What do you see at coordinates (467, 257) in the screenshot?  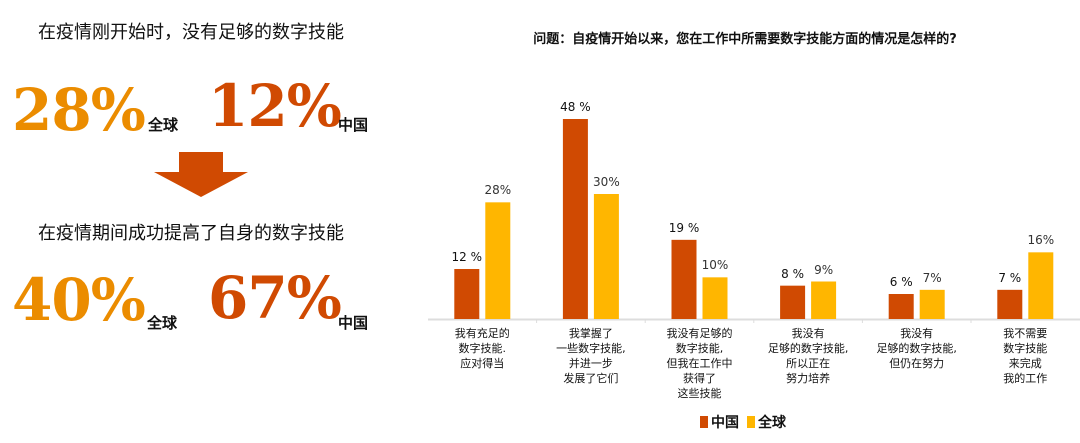 I see `value-label: 12 %` at bounding box center [467, 257].